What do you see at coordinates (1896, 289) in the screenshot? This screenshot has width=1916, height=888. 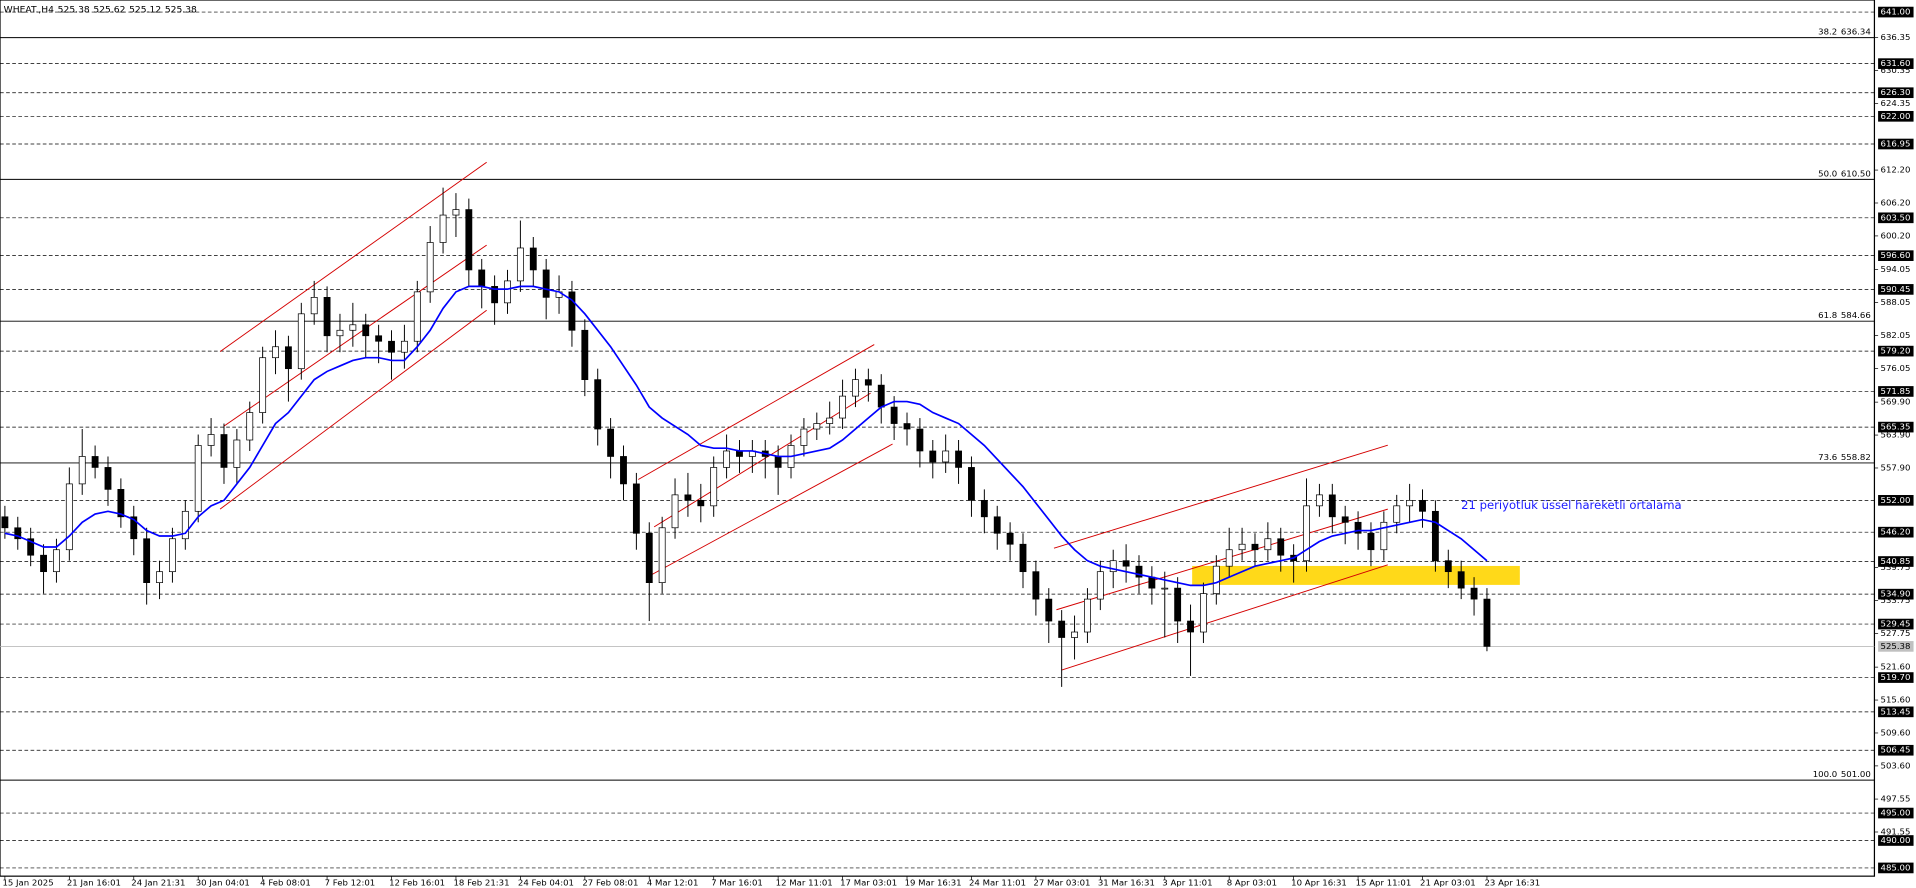 I see `level-label: 590.45` at bounding box center [1896, 289].